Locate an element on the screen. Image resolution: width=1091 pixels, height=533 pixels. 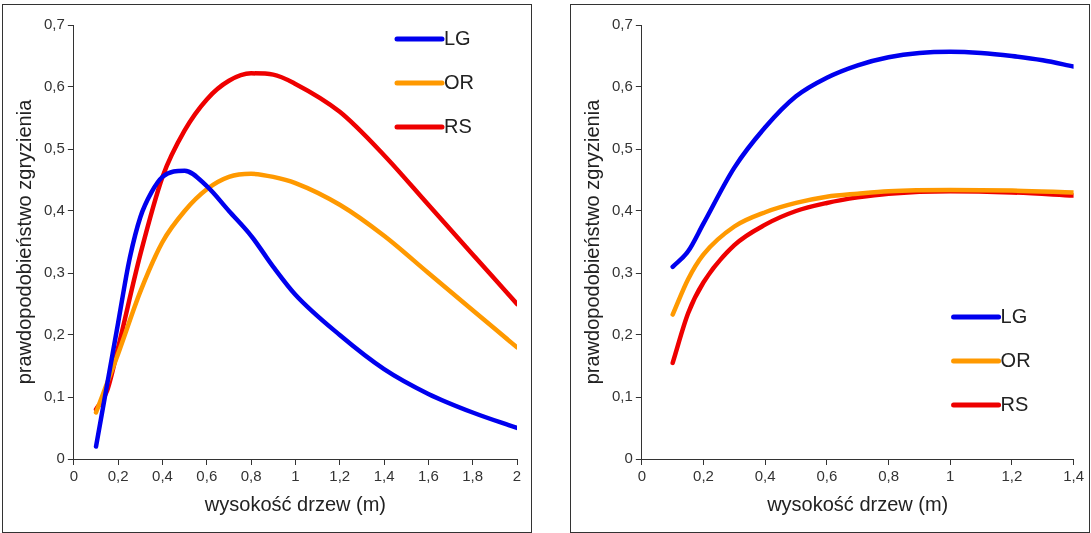
x-tick-label: 2 is located at coordinates (517, 476).